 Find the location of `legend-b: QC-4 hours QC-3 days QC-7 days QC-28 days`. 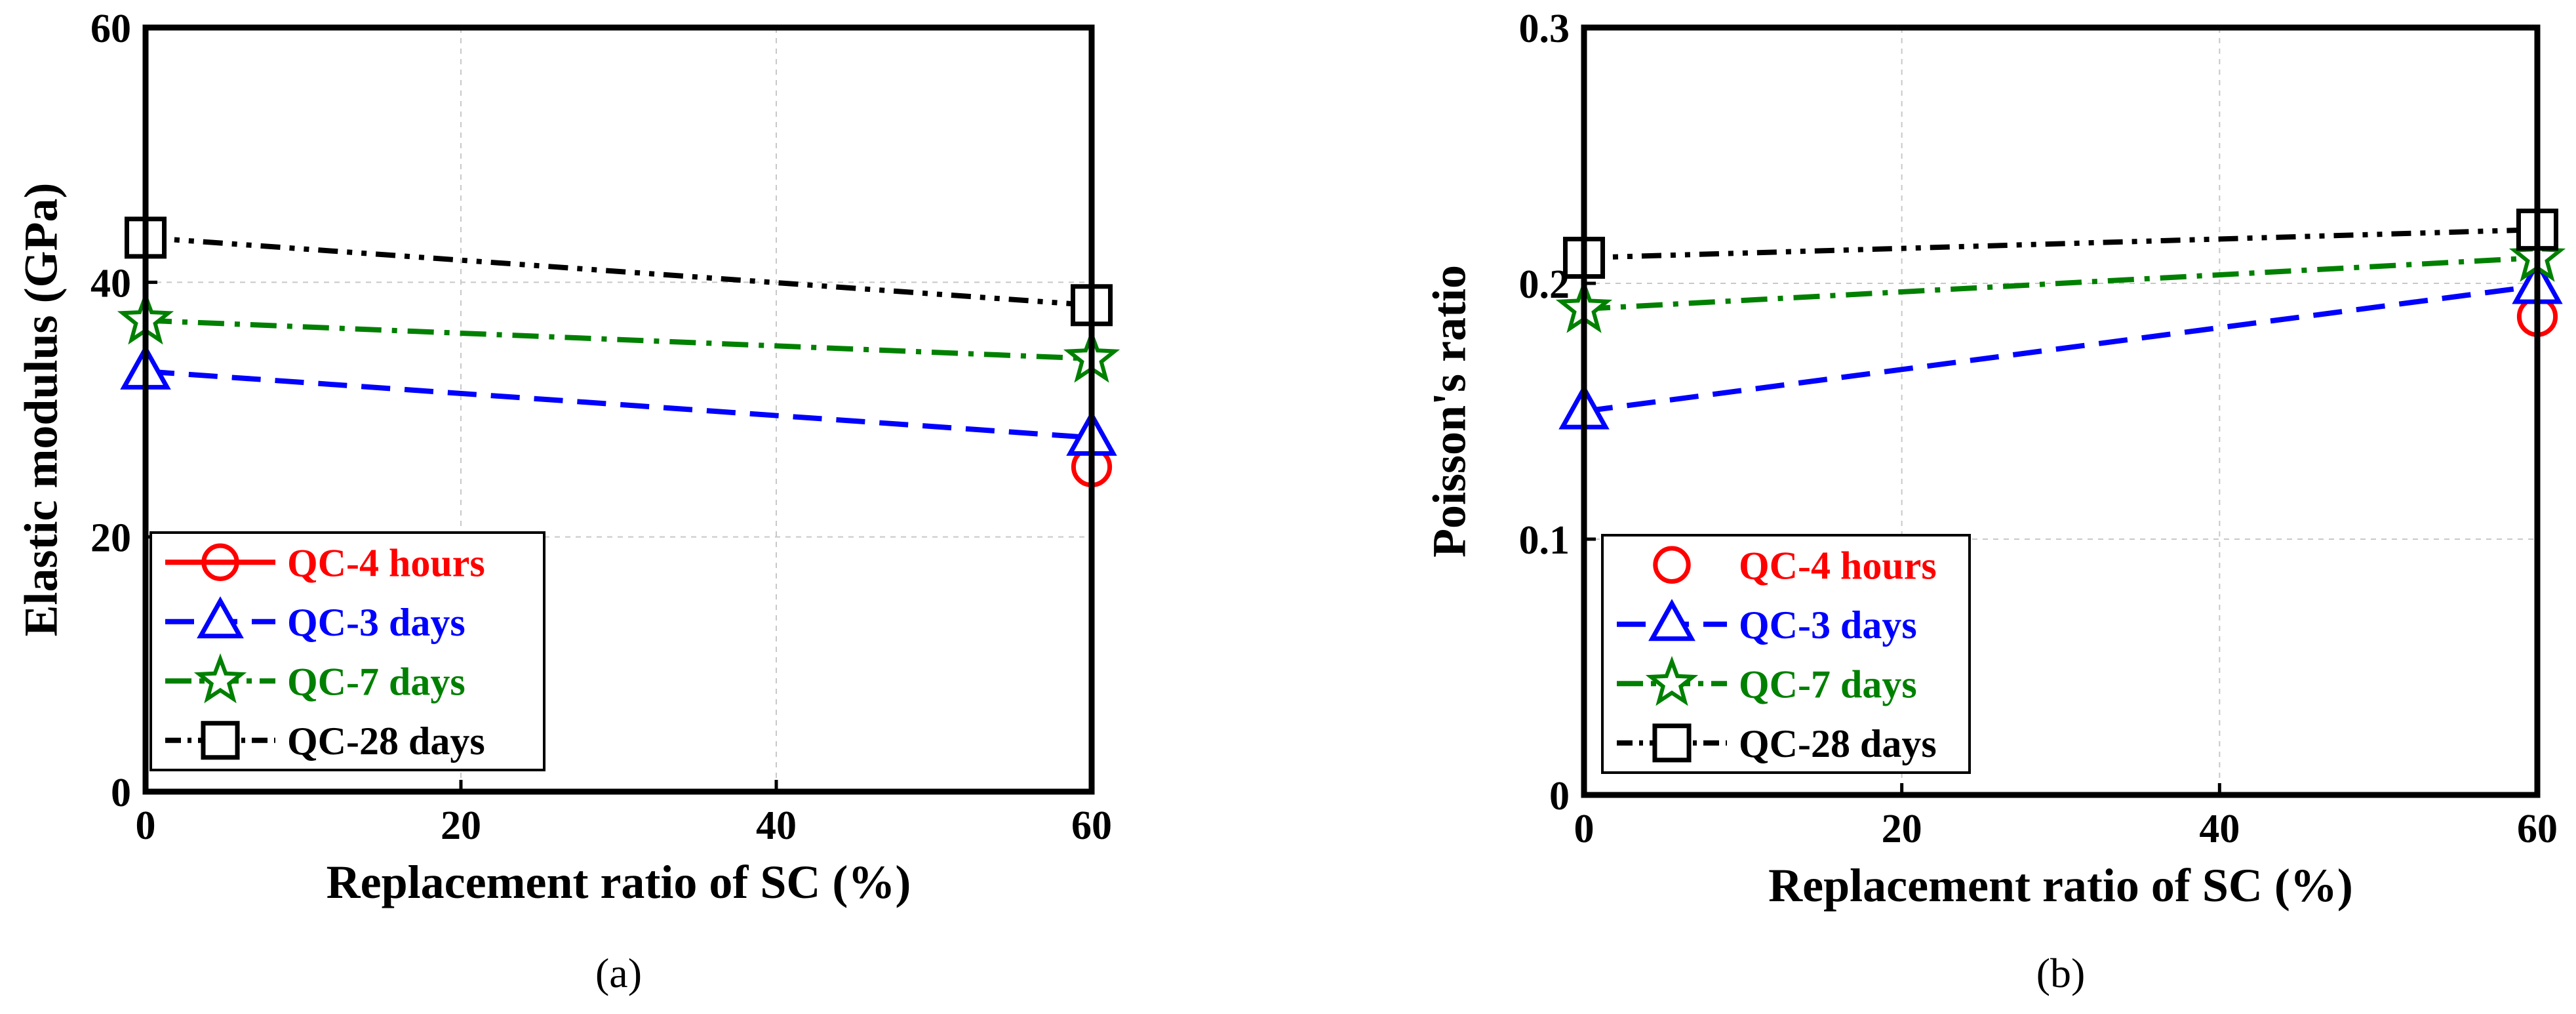

legend-b: QC-4 hours QC-3 days QC-7 days QC-28 days is located at coordinates (1786, 654).